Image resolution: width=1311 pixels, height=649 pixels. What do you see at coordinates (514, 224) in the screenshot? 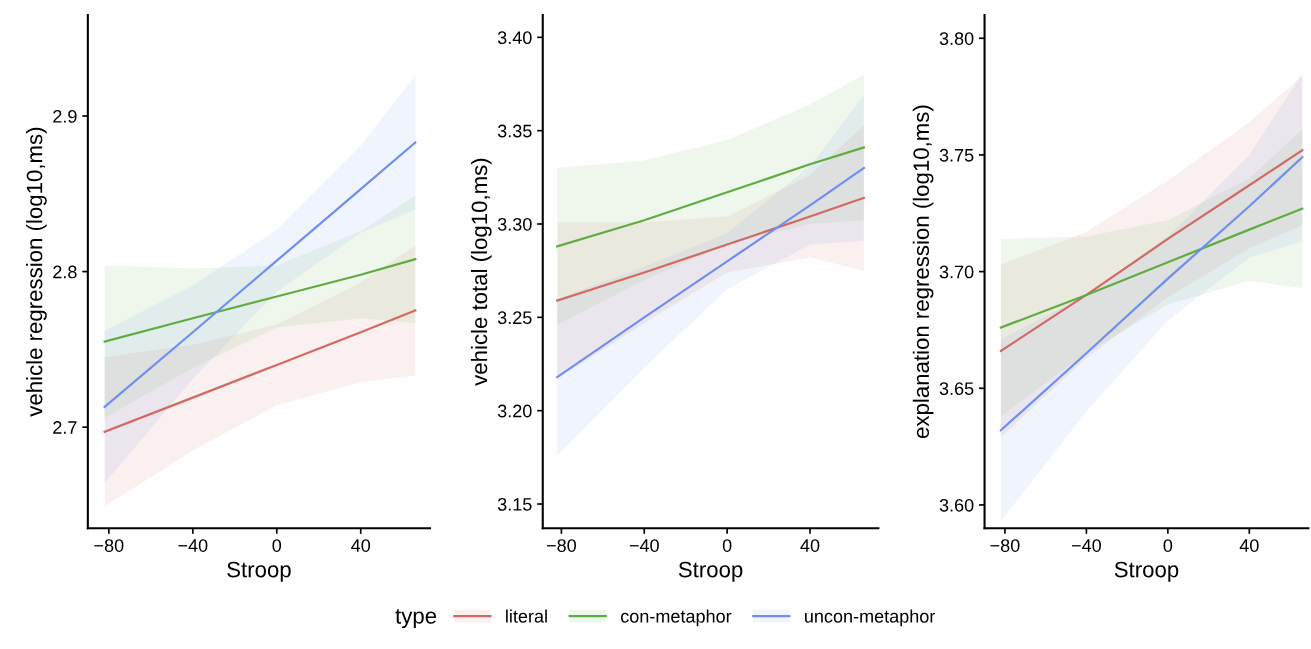
I see `y-tick-label: 3.30` at bounding box center [514, 224].